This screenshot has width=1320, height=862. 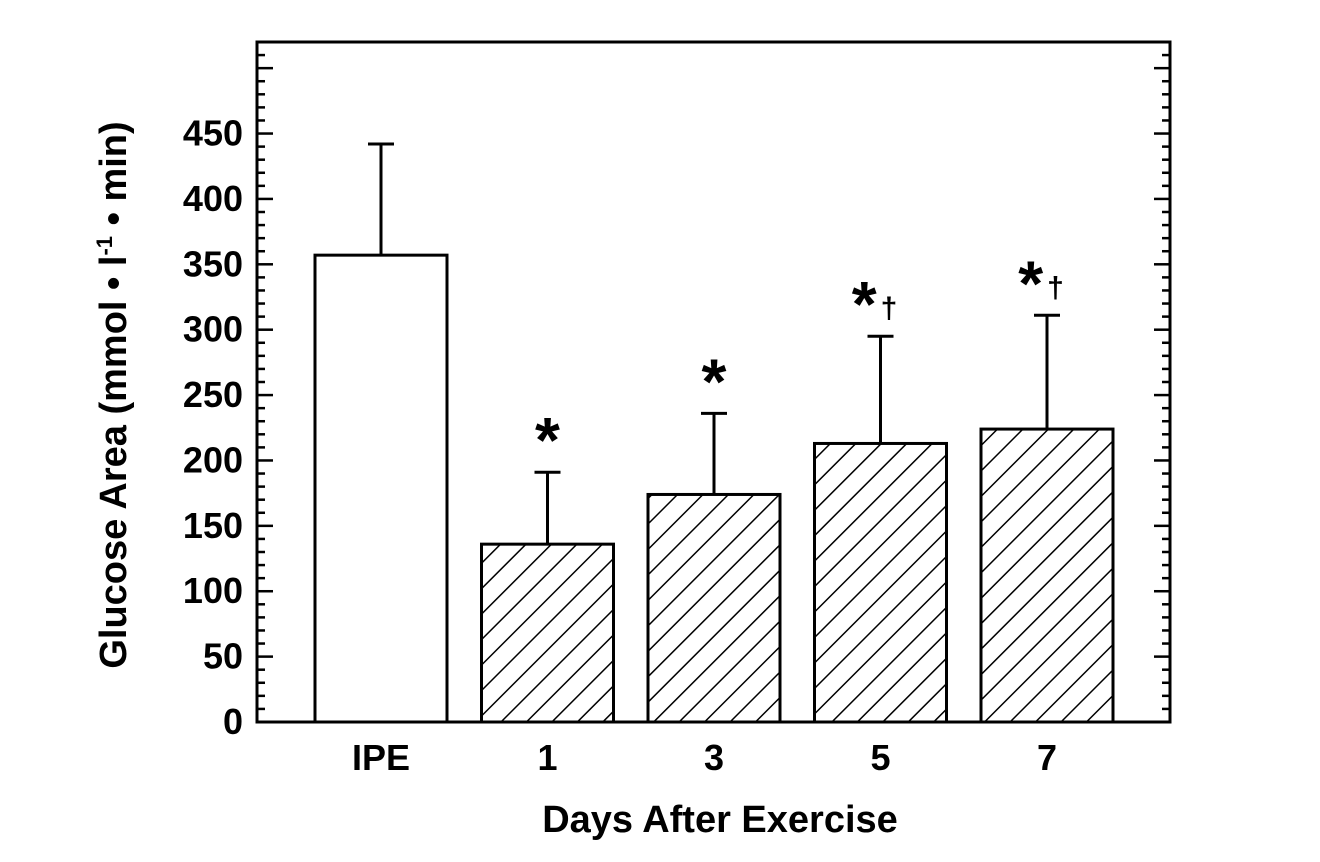 I want to click on y-tick-label: 400, so click(x=213, y=198).